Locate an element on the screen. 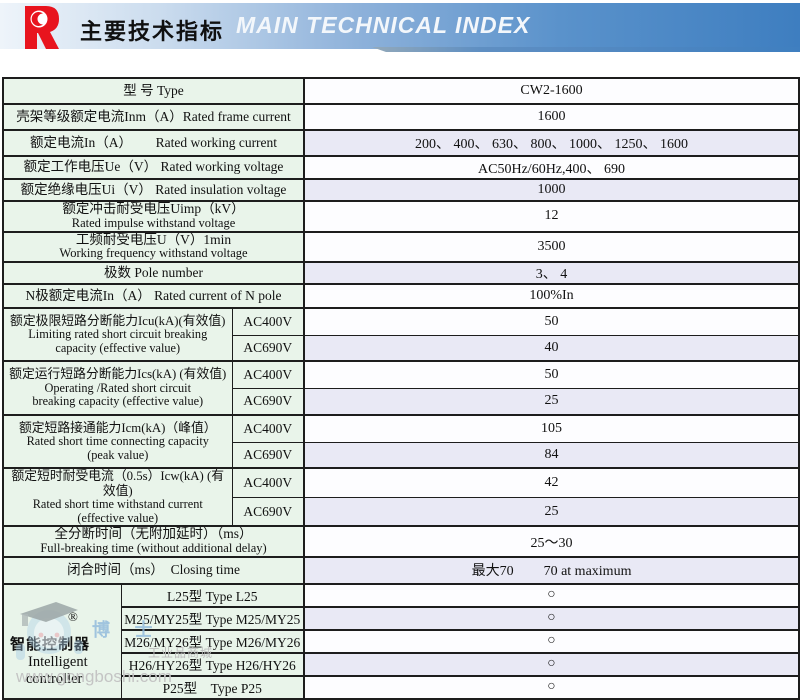 The image size is (800, 700). group-label-en: (peak value) is located at coordinates (118, 454).